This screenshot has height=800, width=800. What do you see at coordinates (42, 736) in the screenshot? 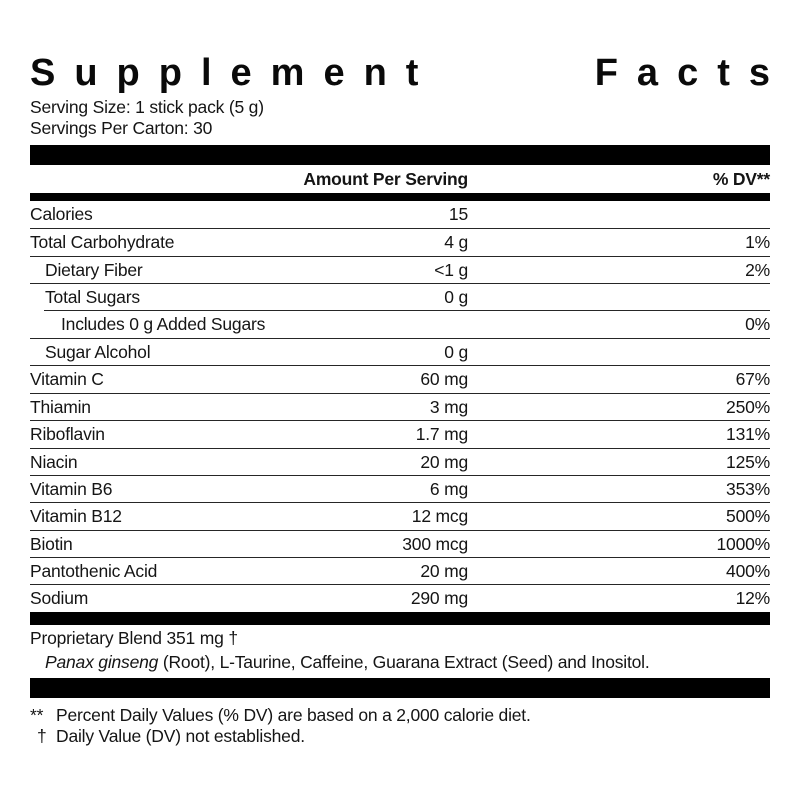
I see `footnote-marker-dagger: †` at bounding box center [42, 736].